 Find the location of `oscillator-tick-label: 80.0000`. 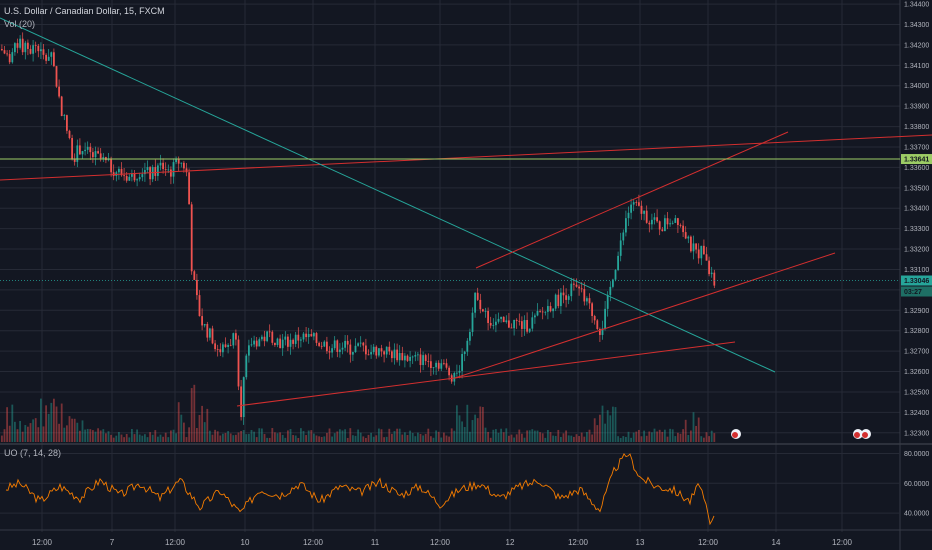

oscillator-tick-label: 80.0000 is located at coordinates (916, 454).